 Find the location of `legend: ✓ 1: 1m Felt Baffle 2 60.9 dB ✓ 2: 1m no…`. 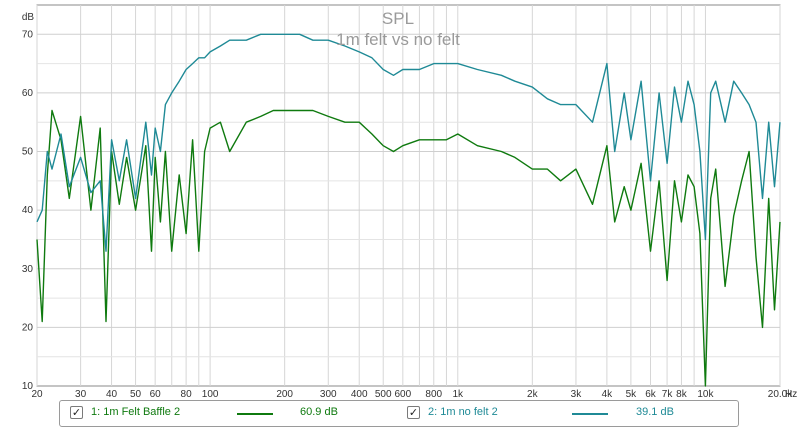

legend: ✓ 1: 1m Felt Baffle 2 60.9 dB ✓ 2: 1m no… is located at coordinates (399, 413).